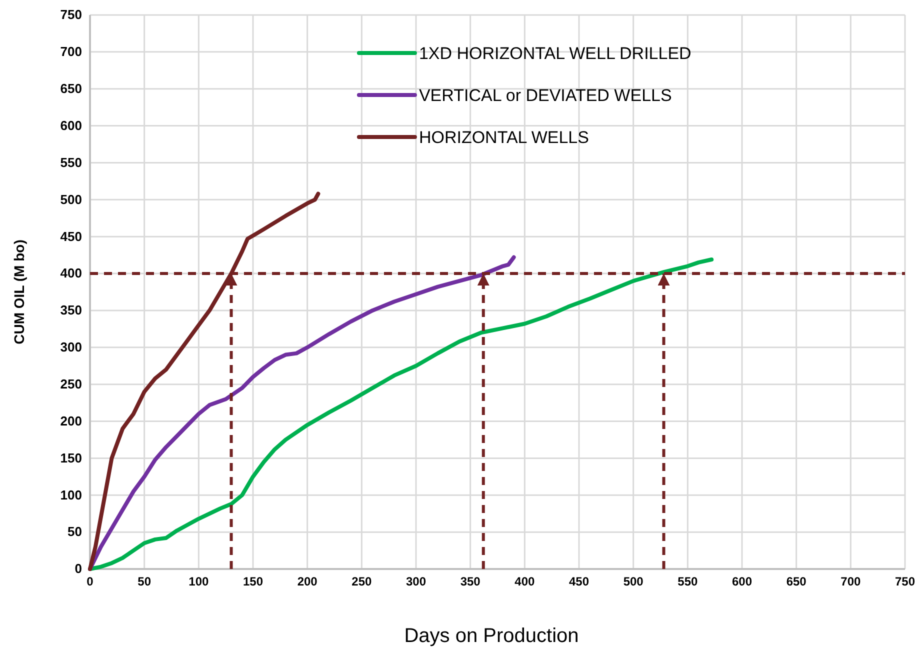 This screenshot has width=919, height=648. I want to click on y-tick-label: 650, so click(71, 88).